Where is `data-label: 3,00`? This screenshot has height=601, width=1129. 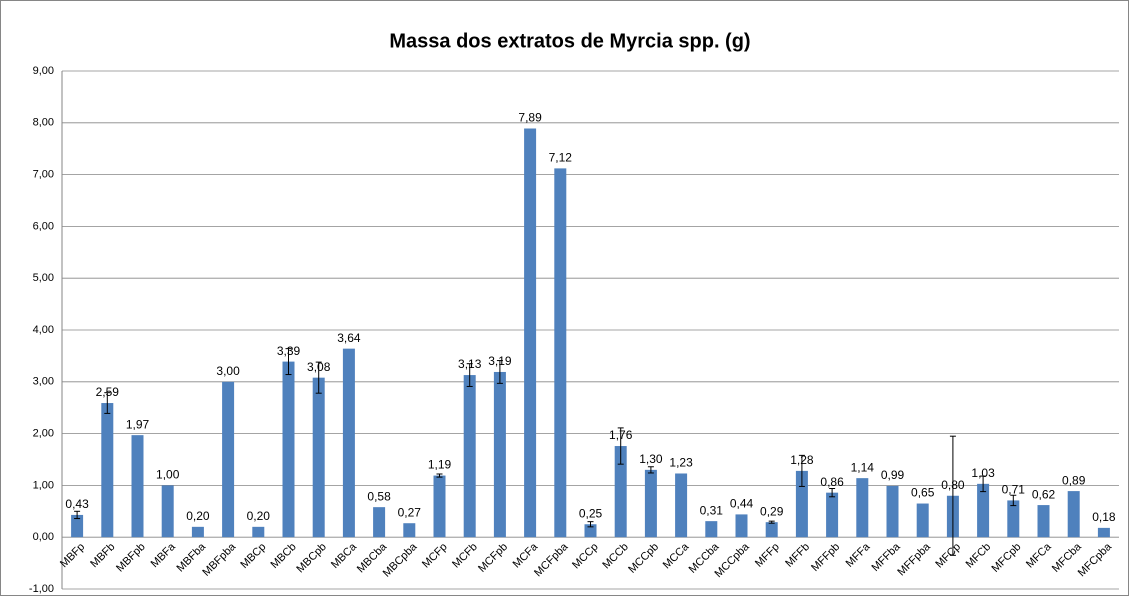 data-label: 3,00 is located at coordinates (228, 371).